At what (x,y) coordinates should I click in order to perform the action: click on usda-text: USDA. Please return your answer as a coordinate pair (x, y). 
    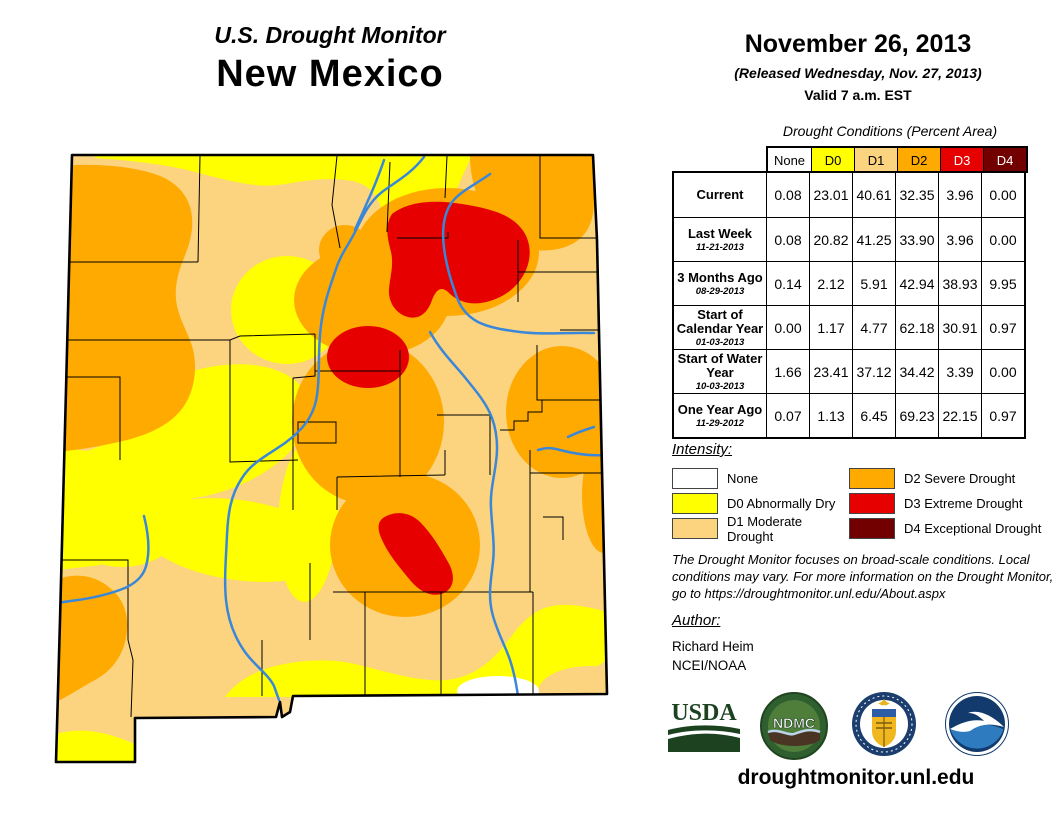
    Looking at the image, I should click on (704, 713).